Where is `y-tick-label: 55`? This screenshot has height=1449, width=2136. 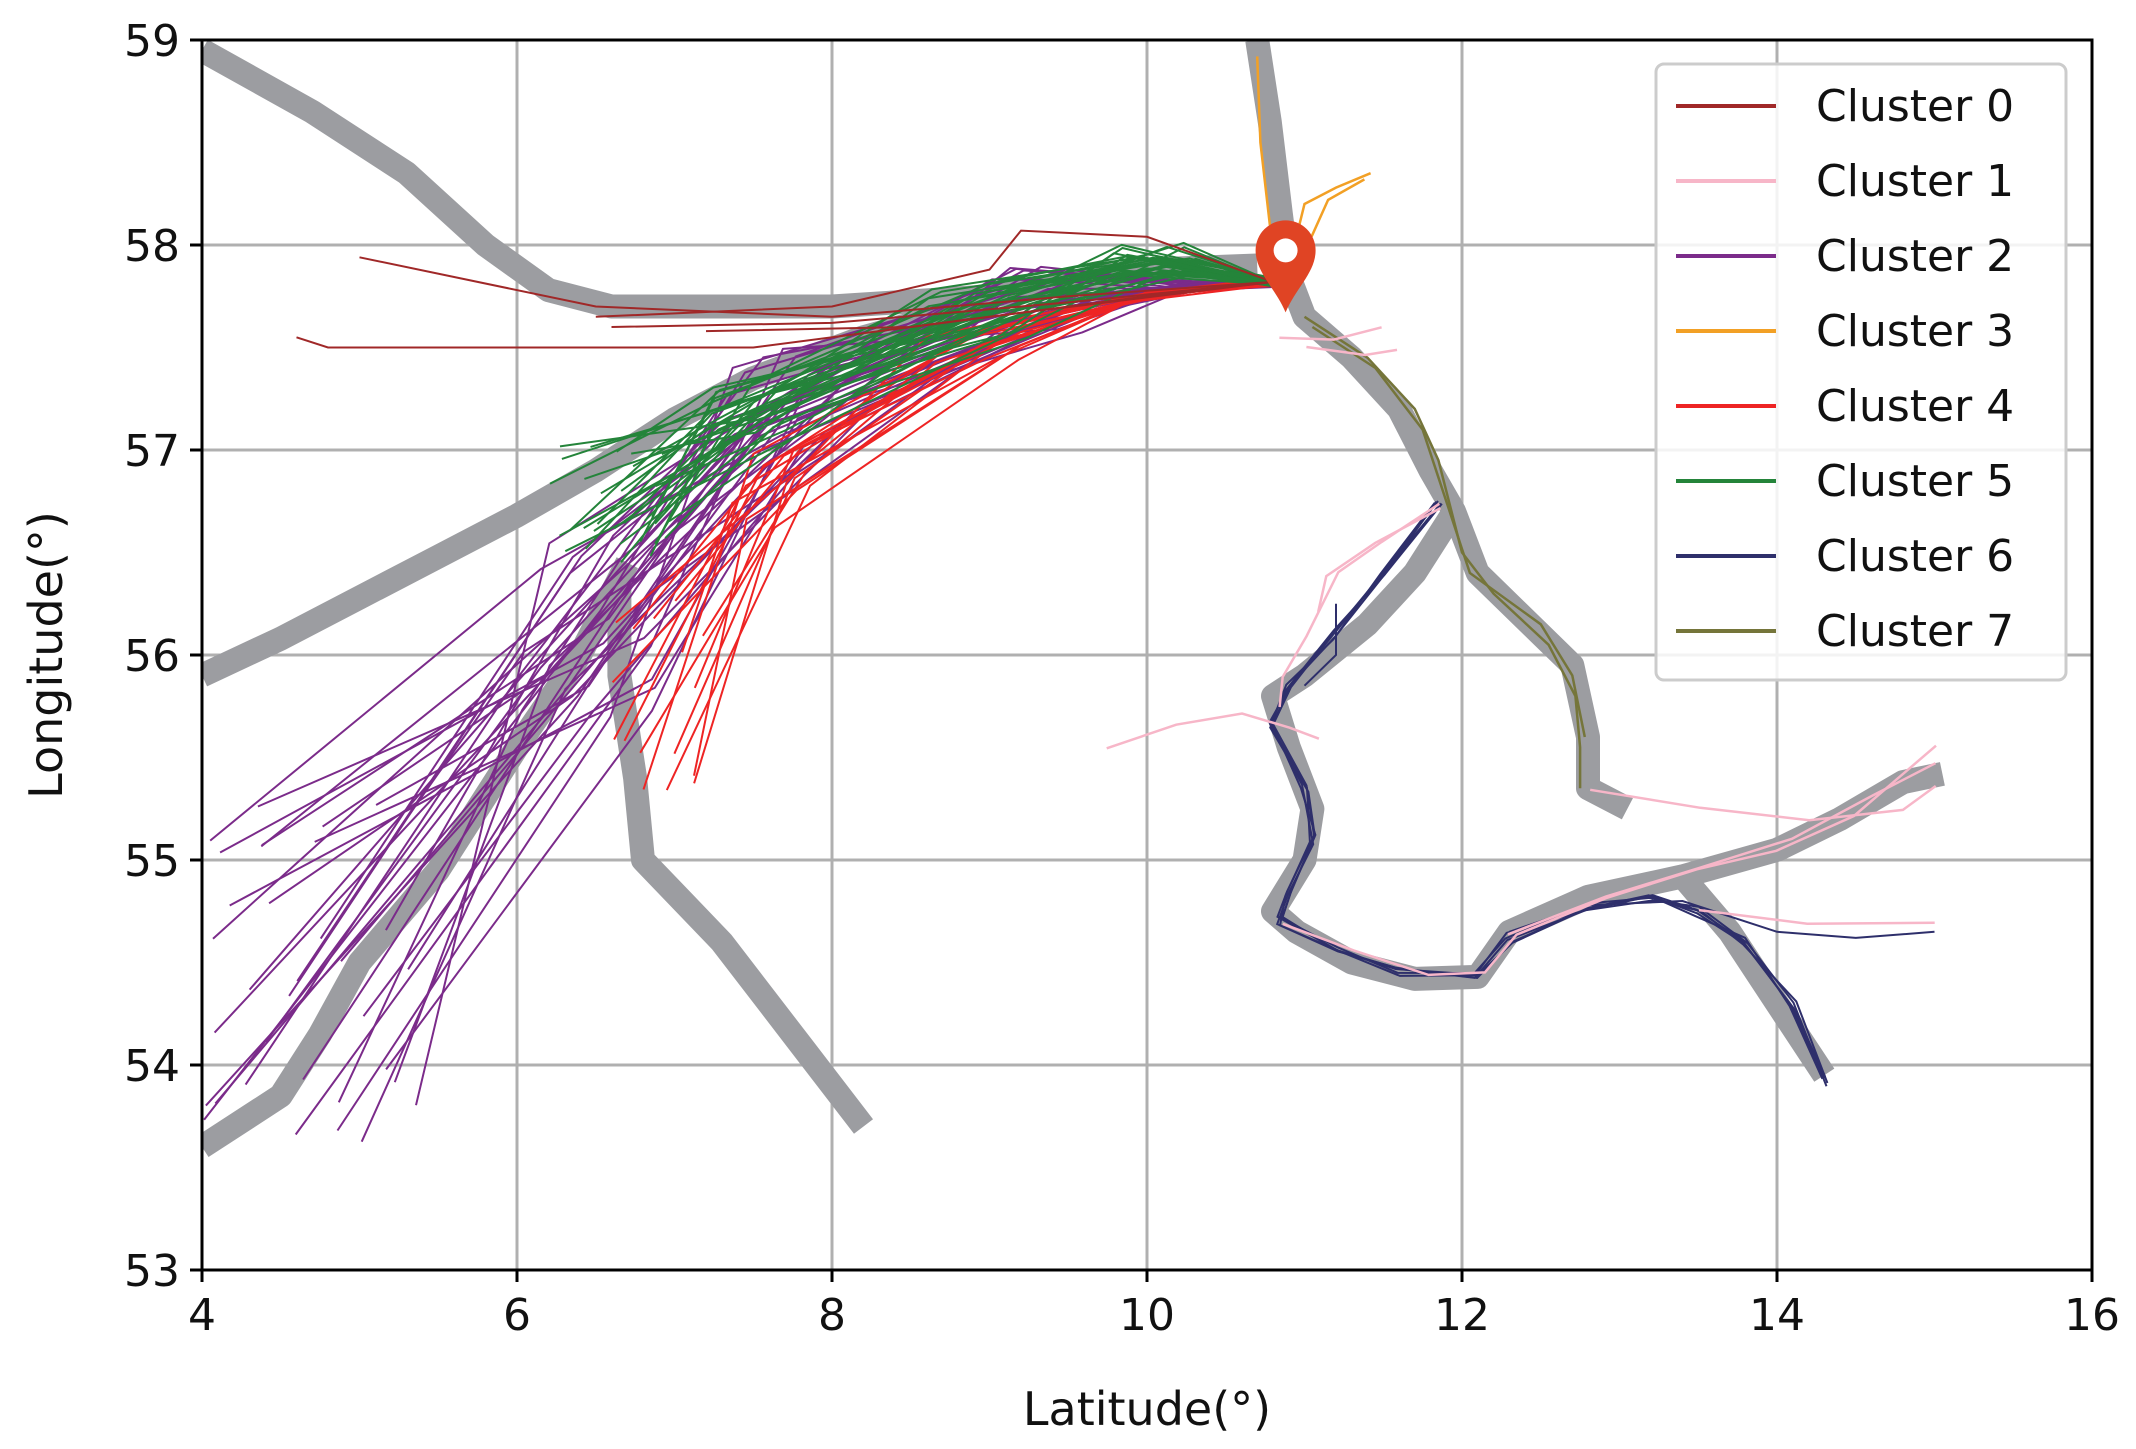
y-tick-label: 55 is located at coordinates (152, 861).